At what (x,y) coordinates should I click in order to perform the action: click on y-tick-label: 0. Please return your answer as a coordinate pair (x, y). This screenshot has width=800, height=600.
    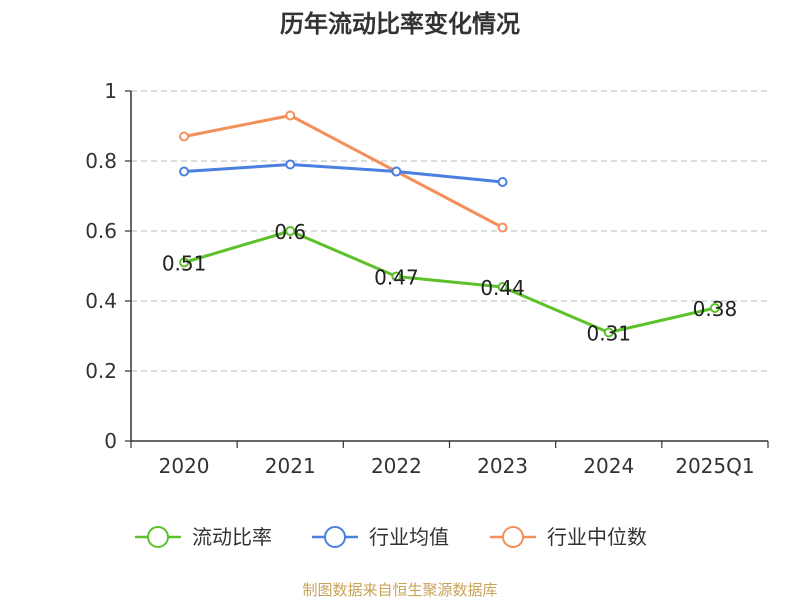
    Looking at the image, I should click on (110, 441).